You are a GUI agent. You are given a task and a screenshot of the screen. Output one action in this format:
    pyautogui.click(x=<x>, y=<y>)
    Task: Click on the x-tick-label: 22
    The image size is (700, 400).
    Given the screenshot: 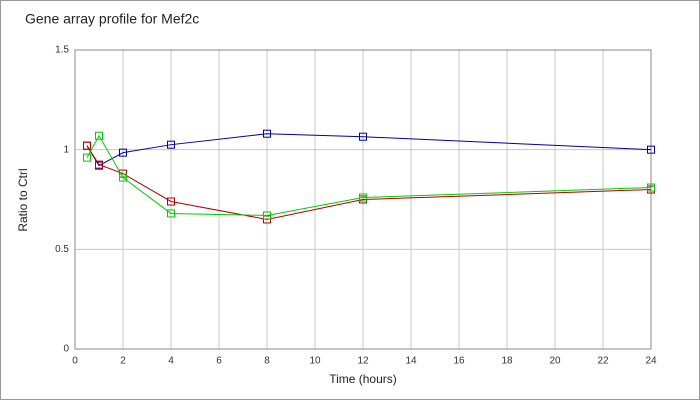 What is the action you would take?
    pyautogui.click(x=603, y=361)
    